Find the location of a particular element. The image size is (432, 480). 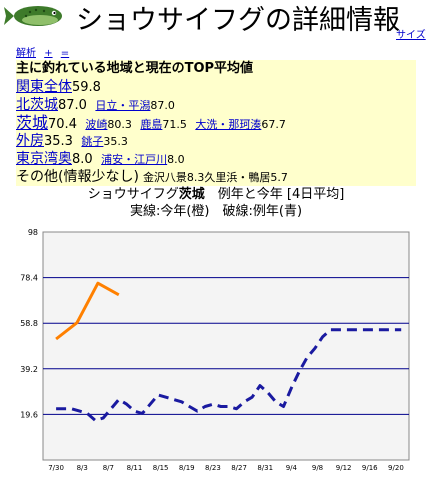

x-tick-label: 8/27 is located at coordinates (239, 468).